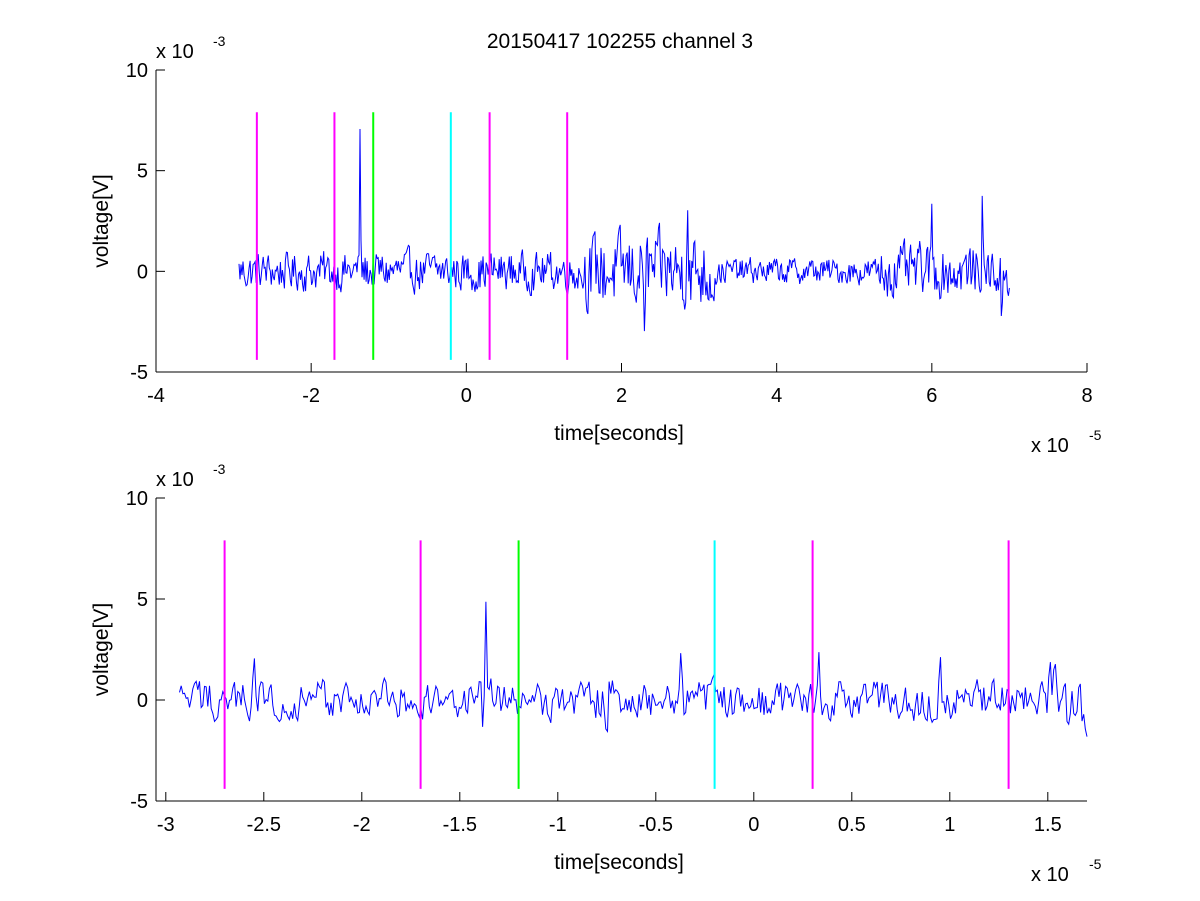 This screenshot has width=1200, height=901. What do you see at coordinates (620, 41) in the screenshot?
I see `figure-title: 20150417 102255 channel 3` at bounding box center [620, 41].